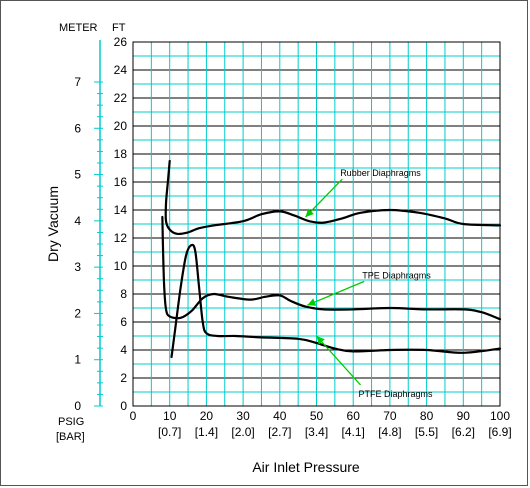  I want to click on meter-tick-label: 3, so click(77, 267).